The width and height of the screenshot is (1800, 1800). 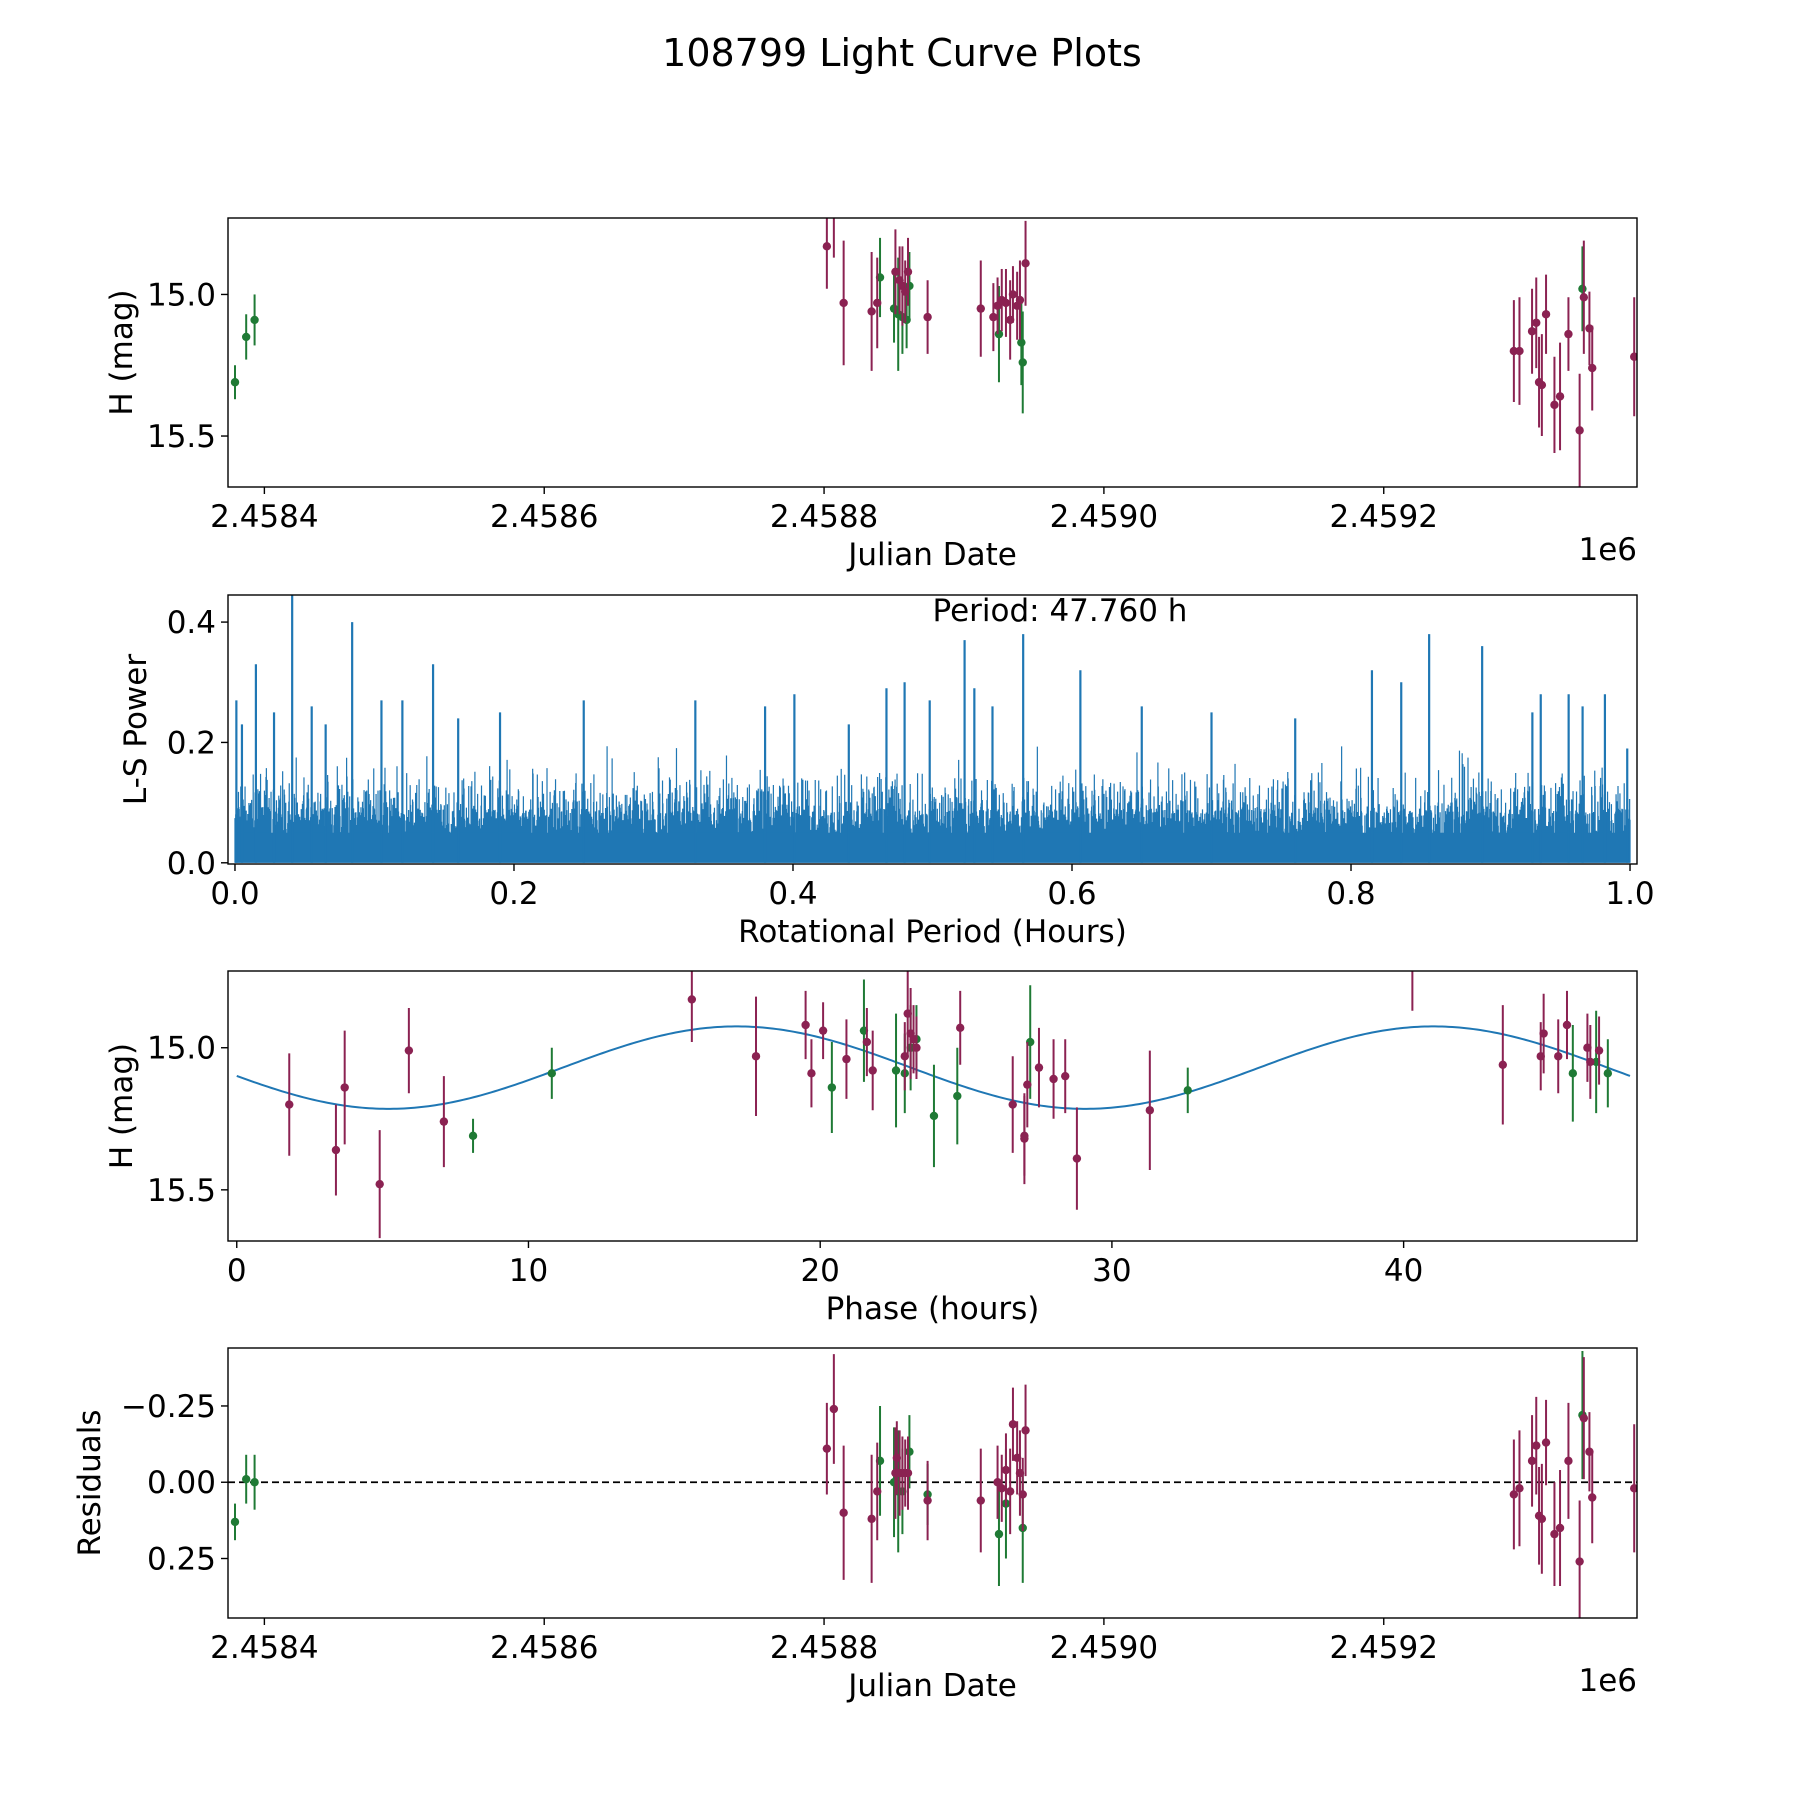 What do you see at coordinates (819, 1271) in the screenshot?
I see `x-tick-label-2: 20` at bounding box center [819, 1271].